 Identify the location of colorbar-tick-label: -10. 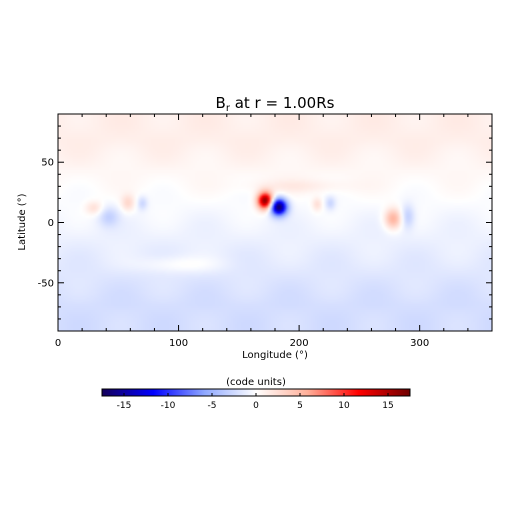
(168, 406).